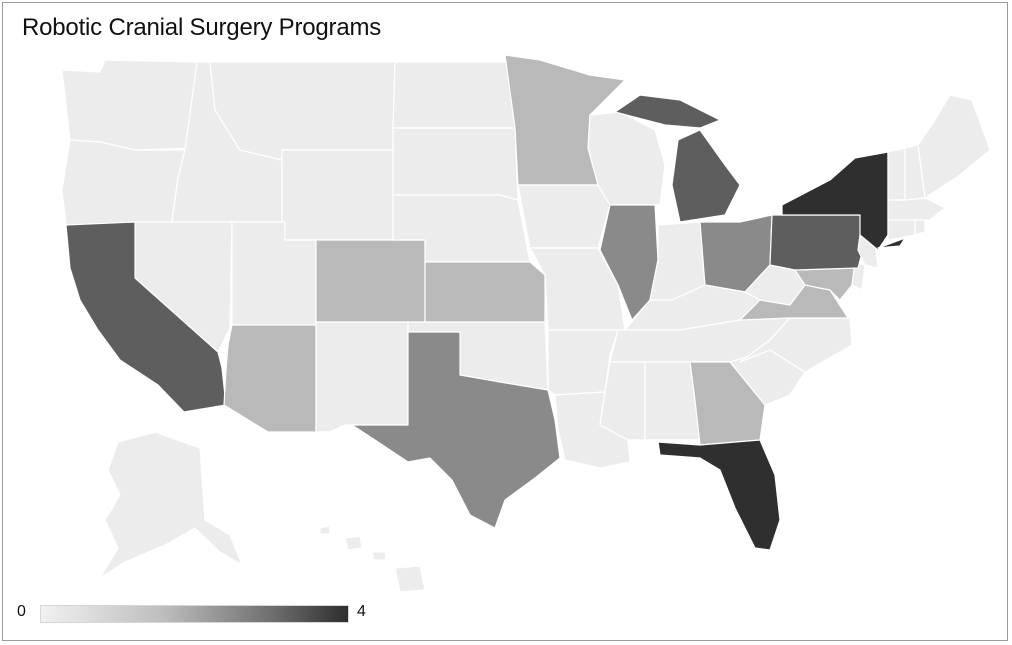  I want to click on state-AL, so click(672, 401).